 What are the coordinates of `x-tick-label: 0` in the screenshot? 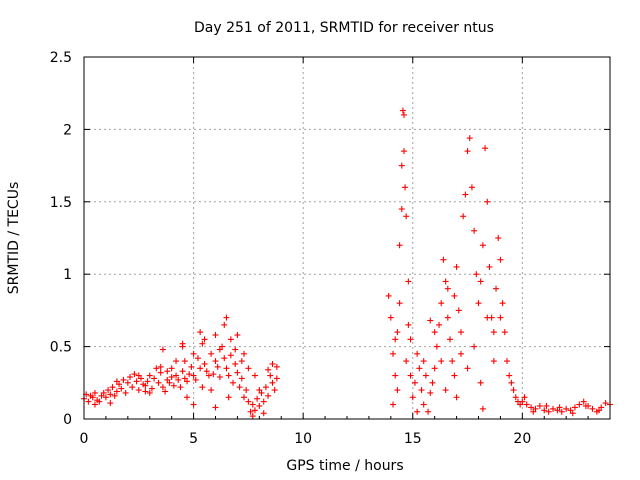 It's located at (84, 439).